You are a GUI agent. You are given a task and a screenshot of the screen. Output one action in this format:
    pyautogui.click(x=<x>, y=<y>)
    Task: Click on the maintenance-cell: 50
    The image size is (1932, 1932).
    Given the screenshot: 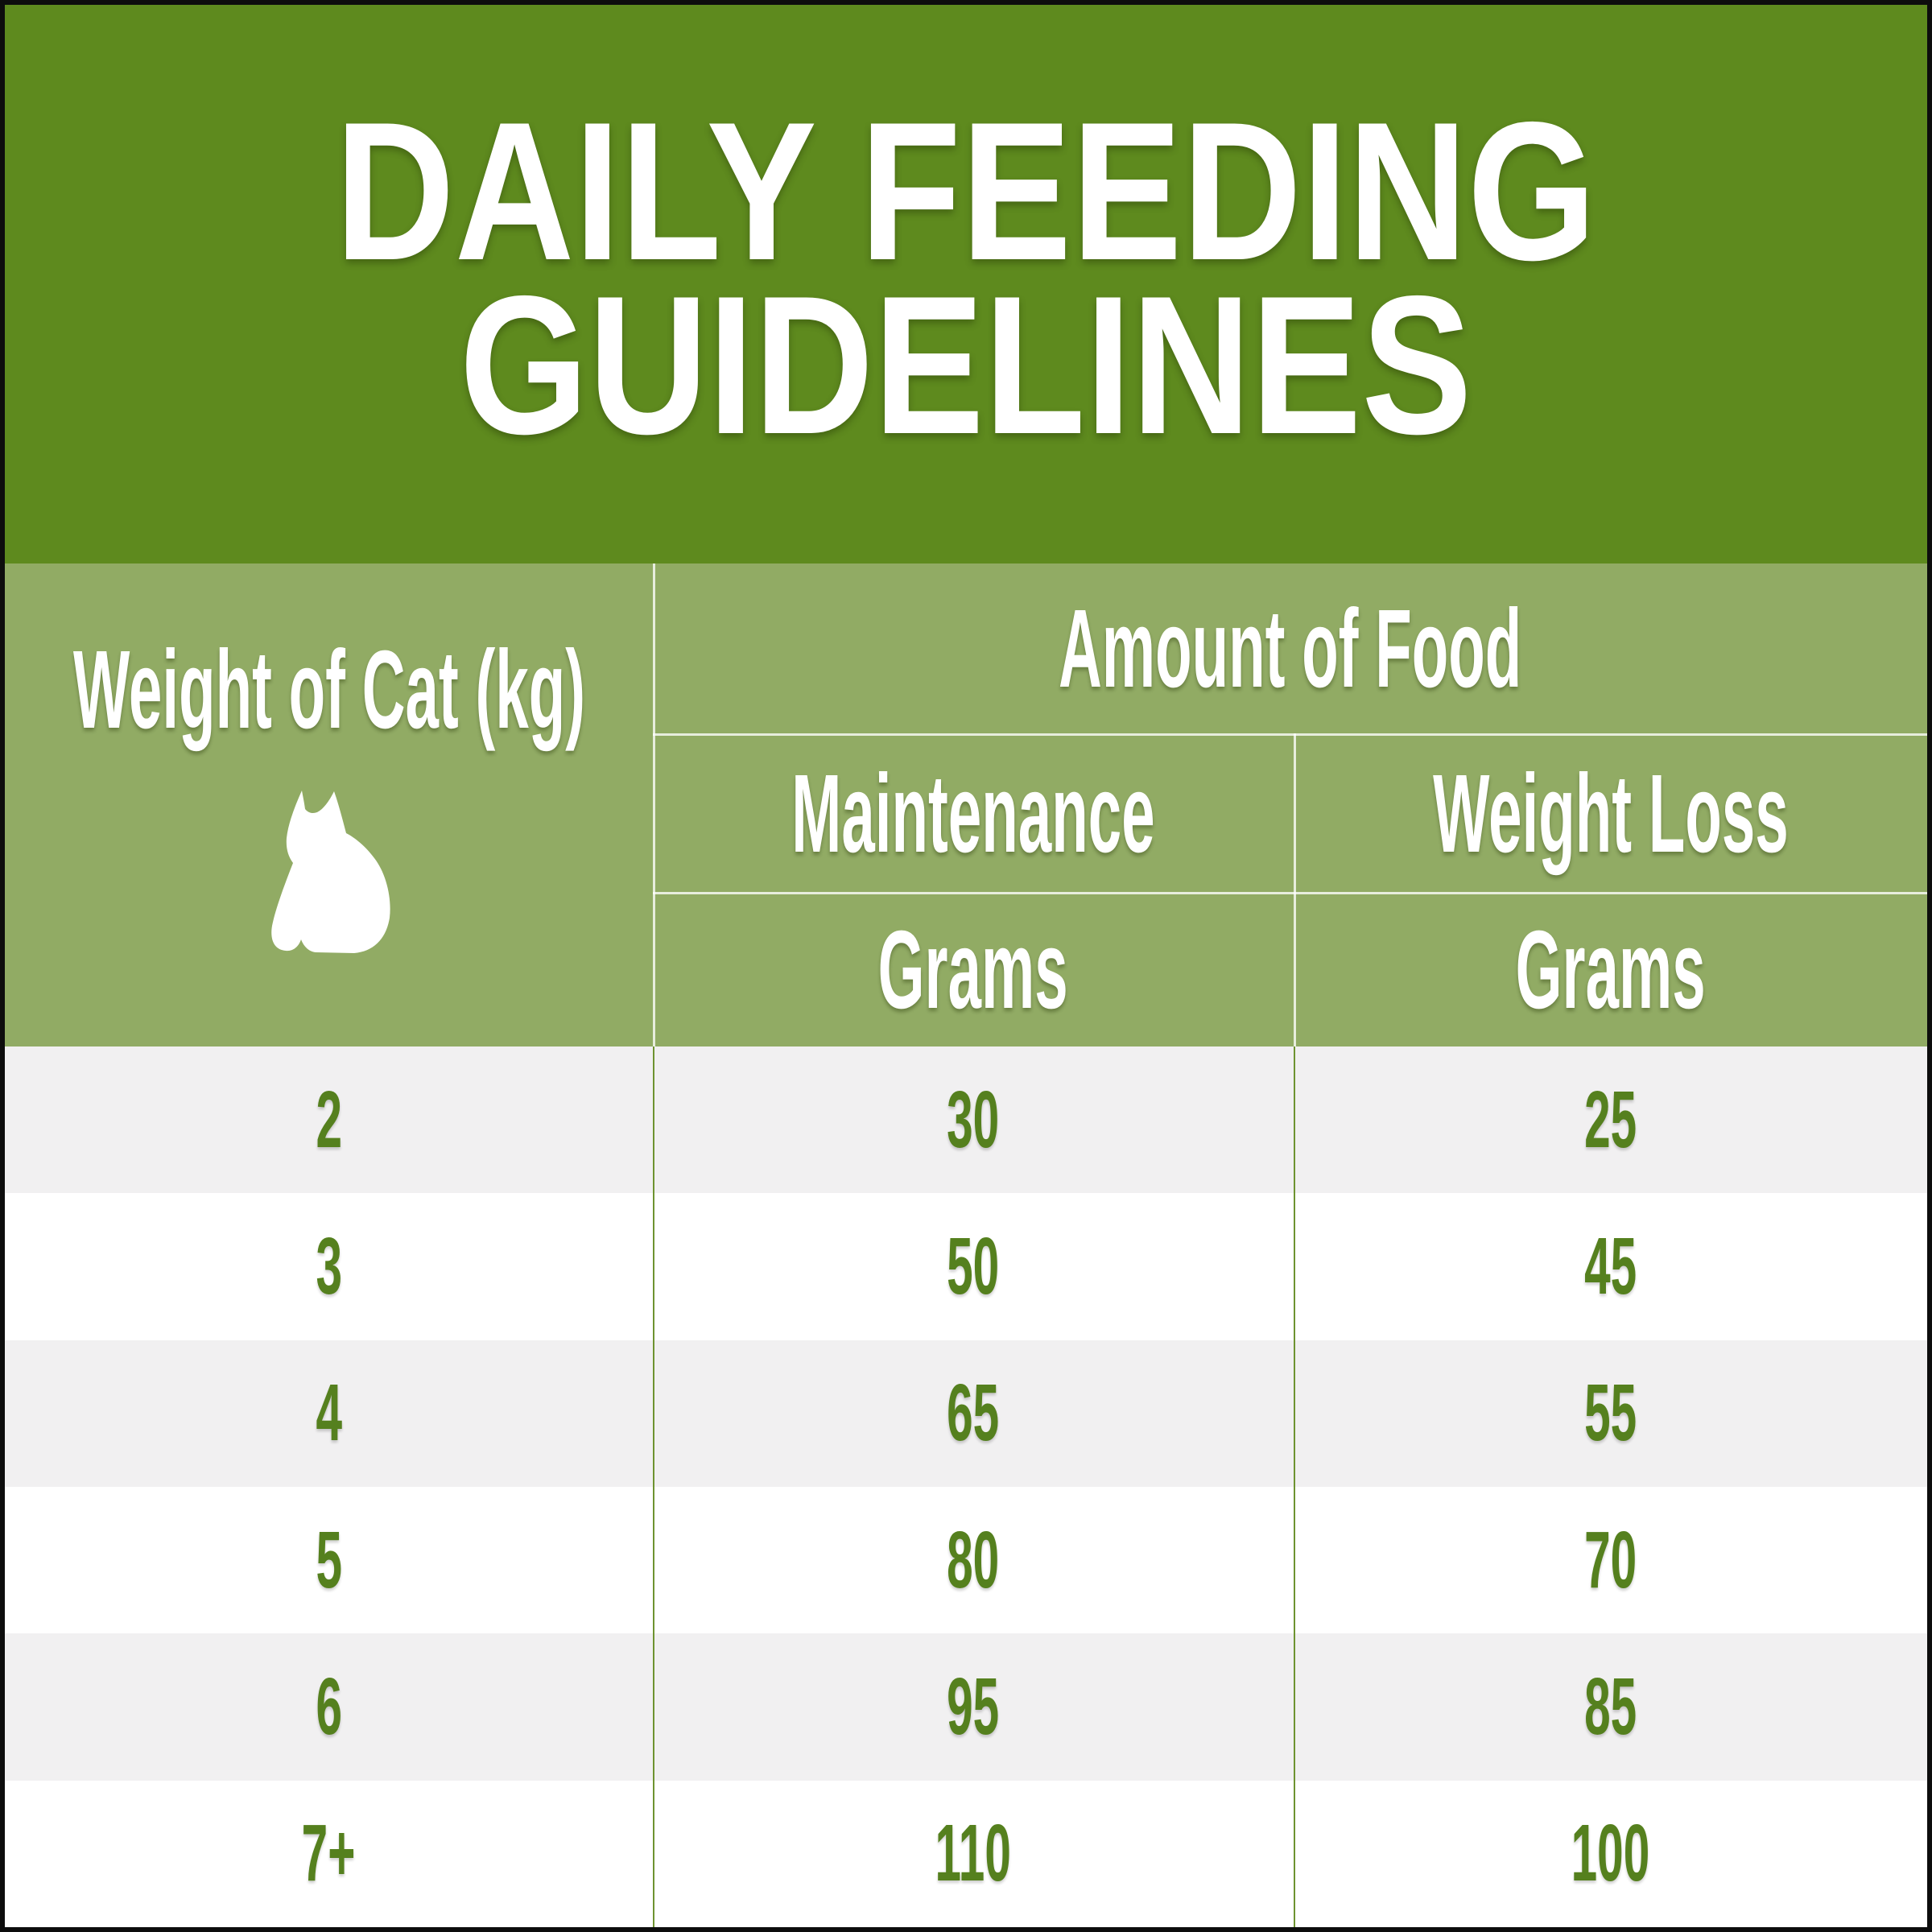 What is the action you would take?
    pyautogui.click(x=973, y=1266)
    